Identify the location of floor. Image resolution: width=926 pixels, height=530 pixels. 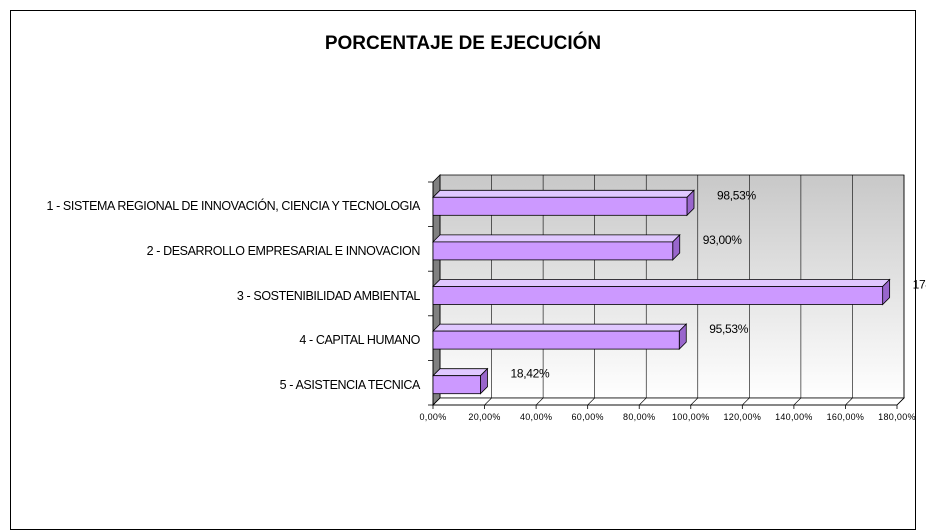
(668, 401).